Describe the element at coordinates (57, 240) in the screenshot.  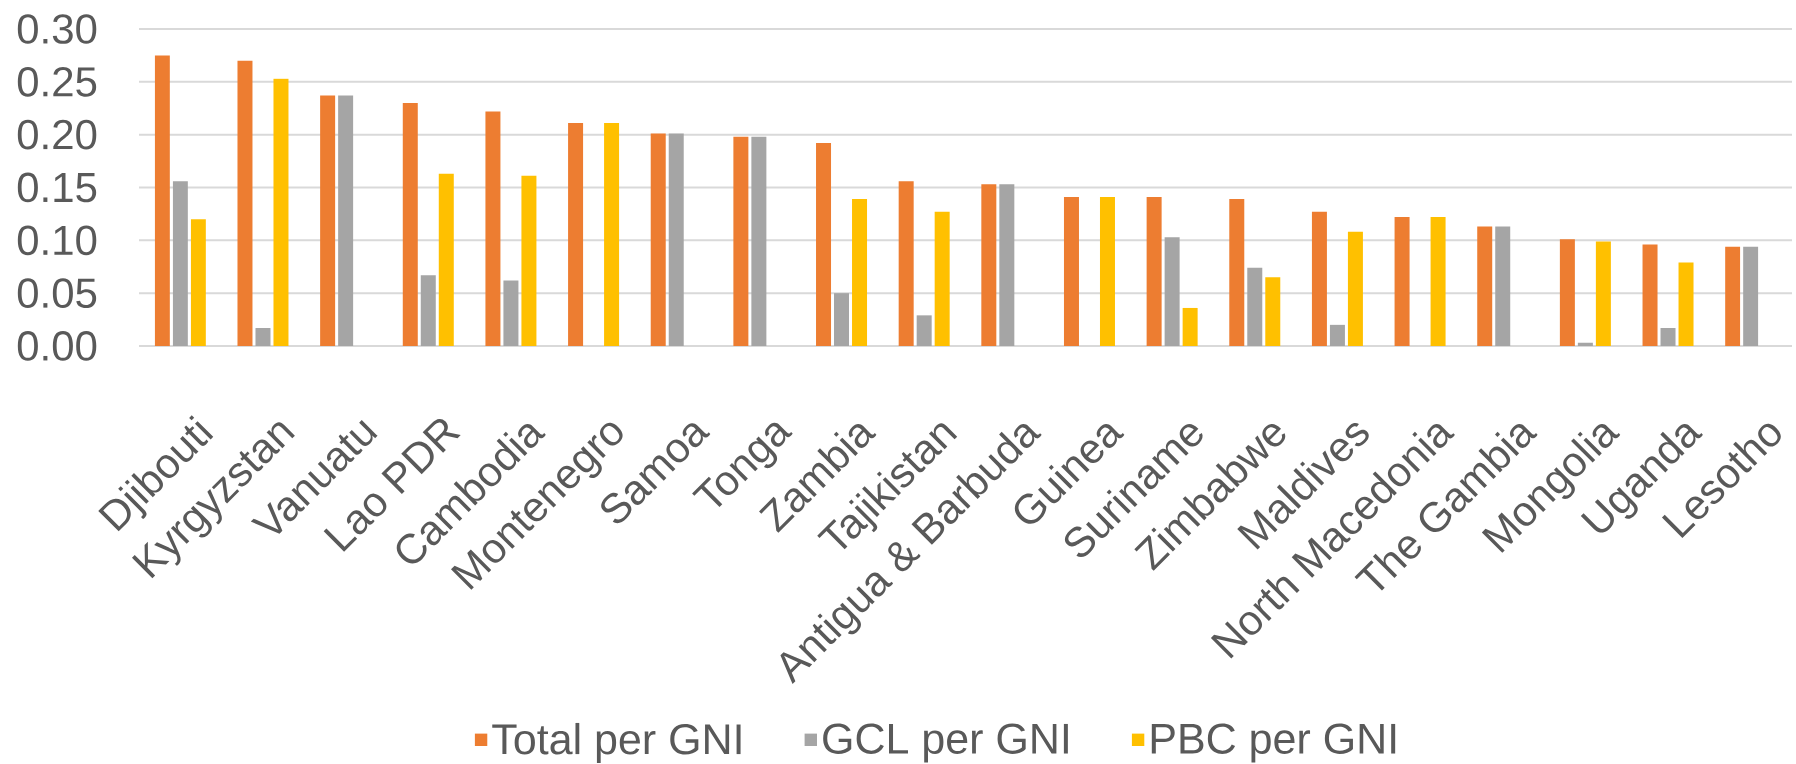
I see `y-tick-label: 0.10` at that location.